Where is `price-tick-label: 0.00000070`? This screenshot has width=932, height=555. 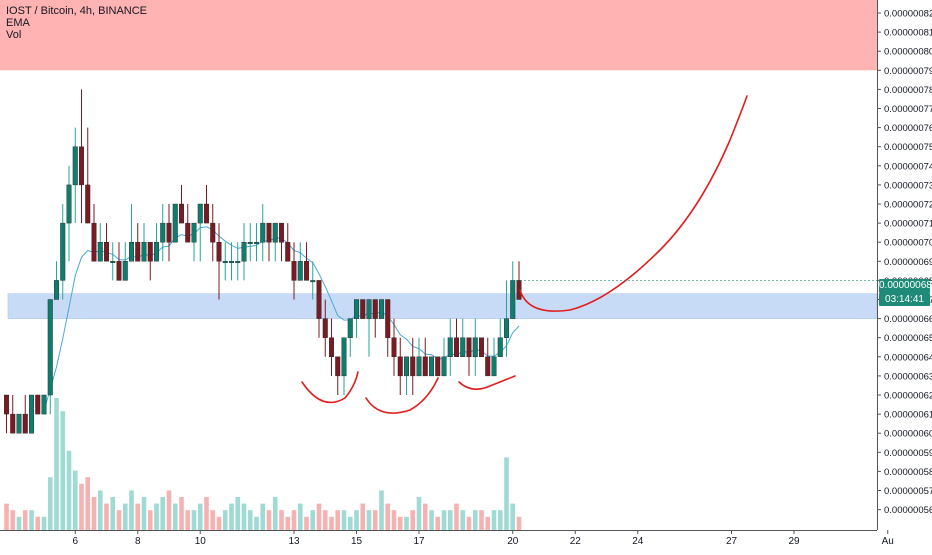
price-tick-label: 0.00000070 is located at coordinates (908, 243).